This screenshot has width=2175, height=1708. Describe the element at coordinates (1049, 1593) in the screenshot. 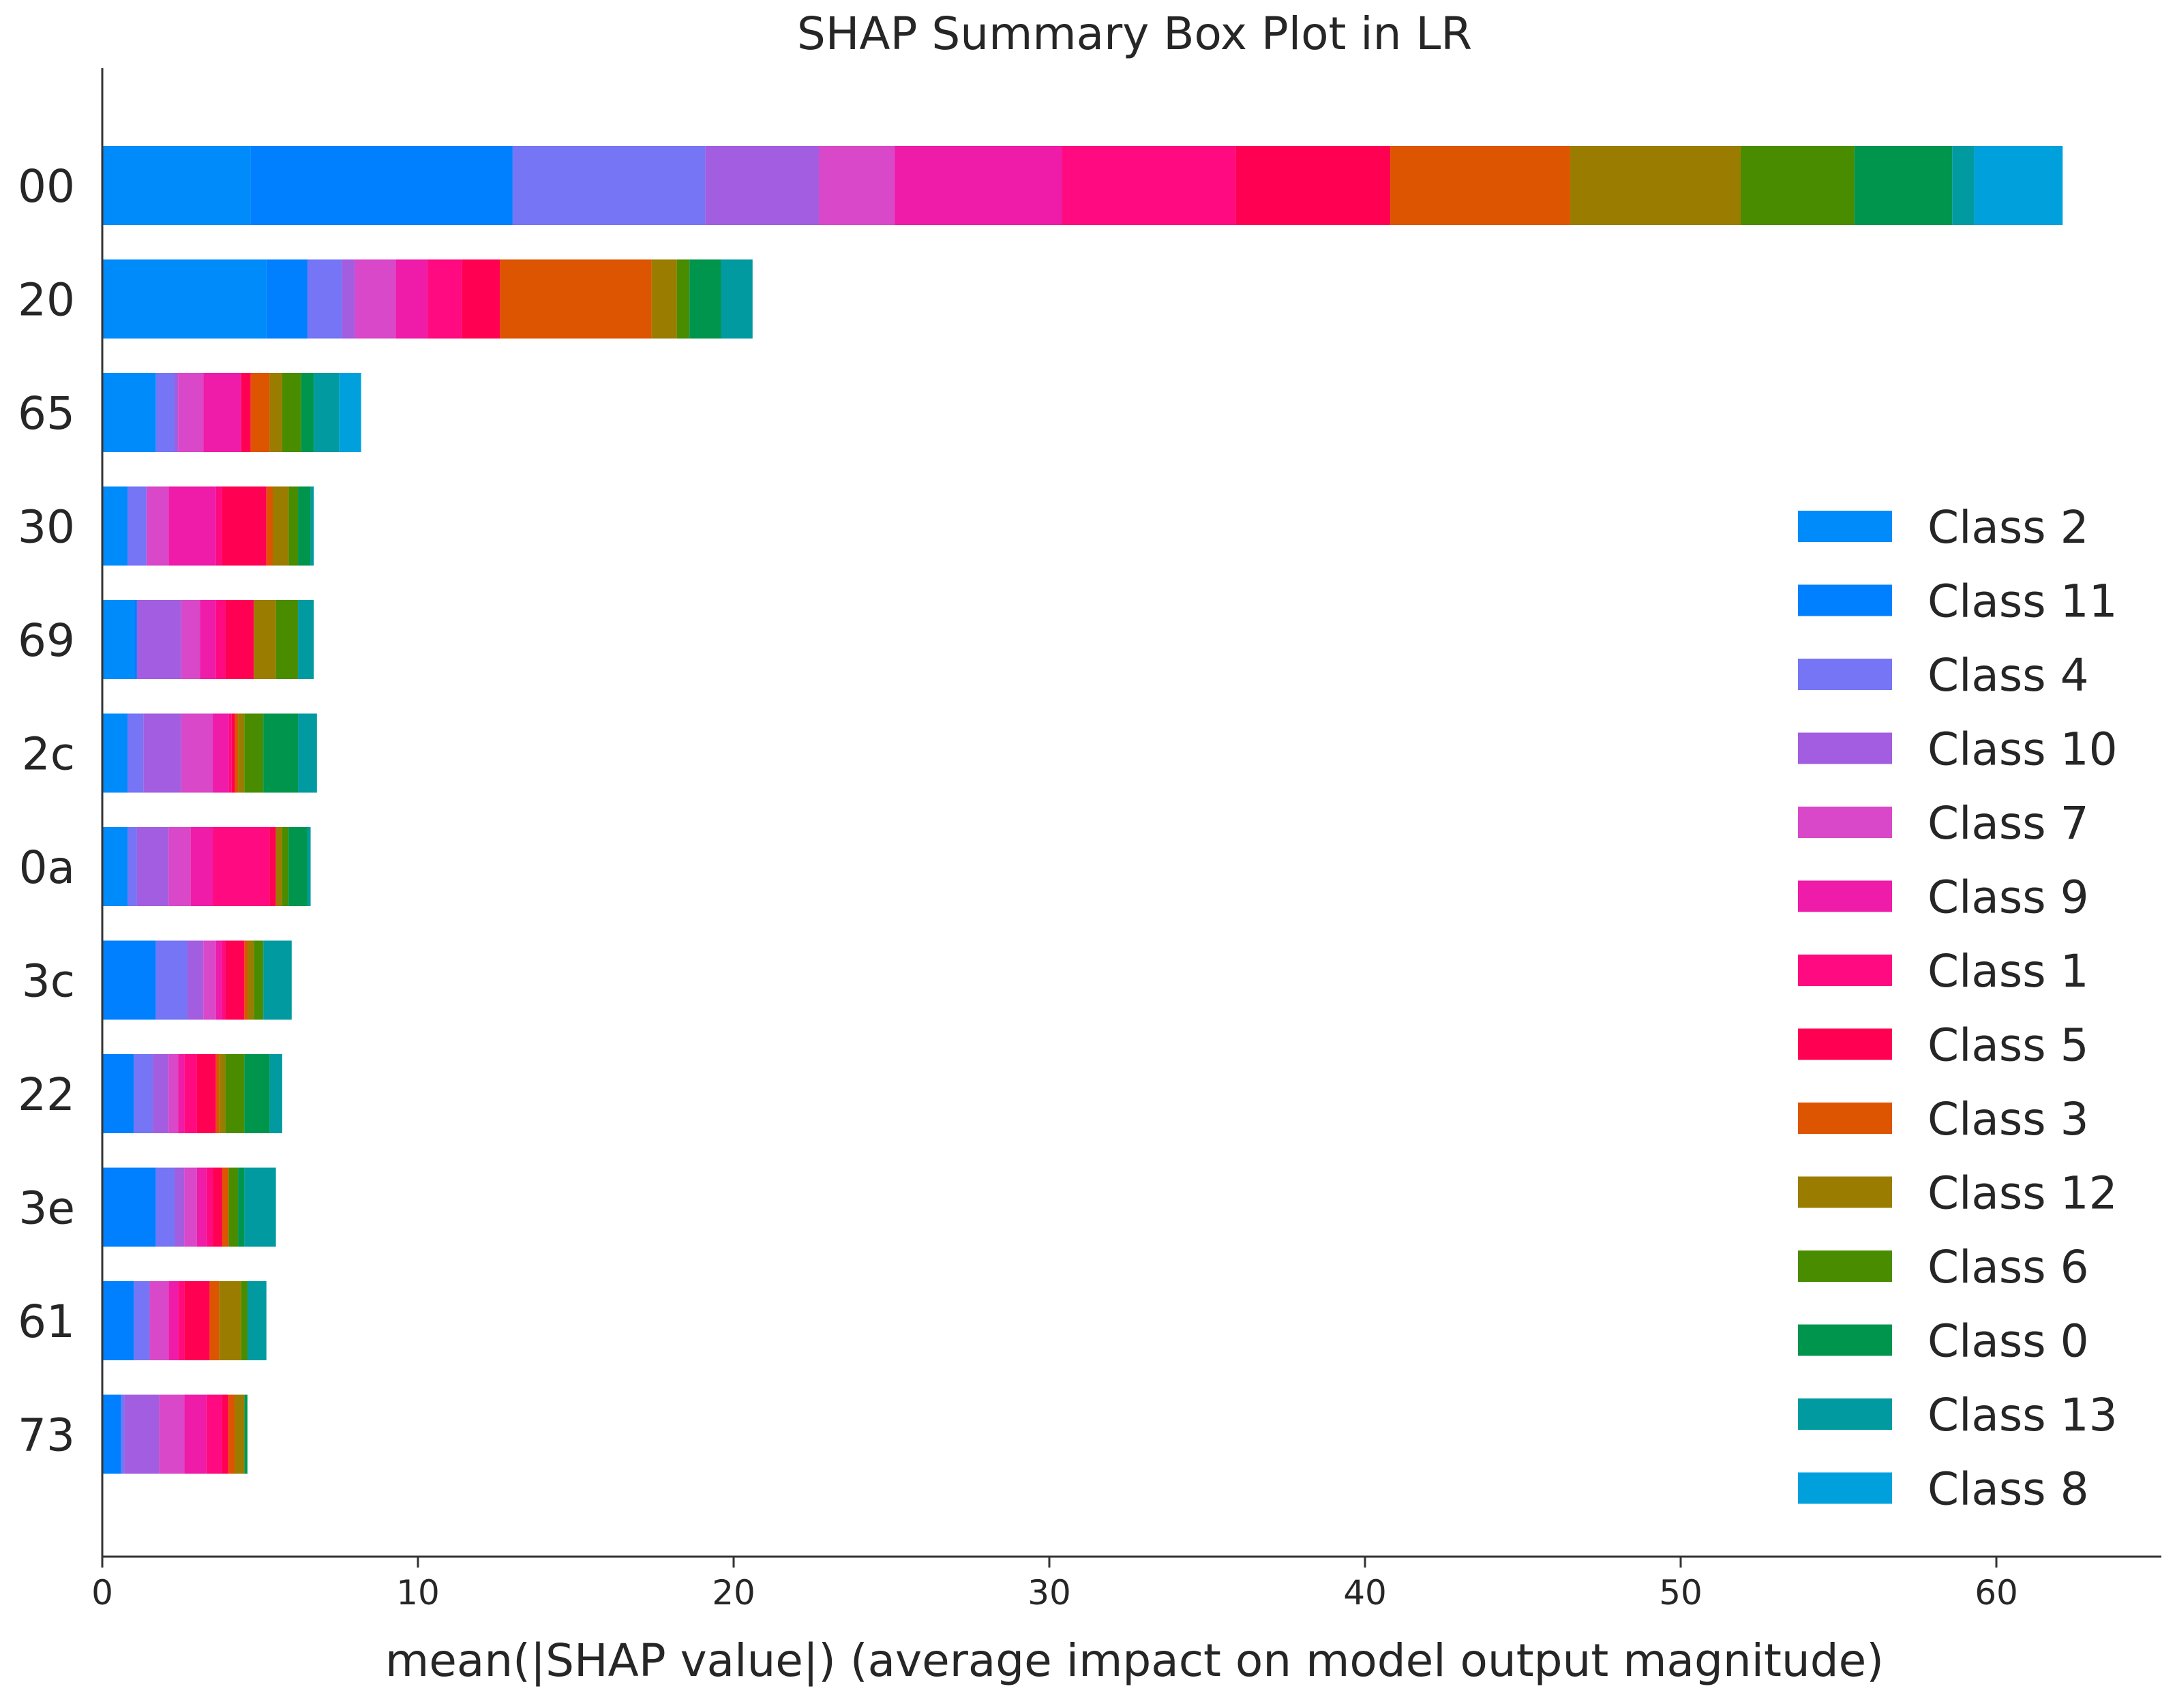

I see `x-tick-label: 30` at that location.